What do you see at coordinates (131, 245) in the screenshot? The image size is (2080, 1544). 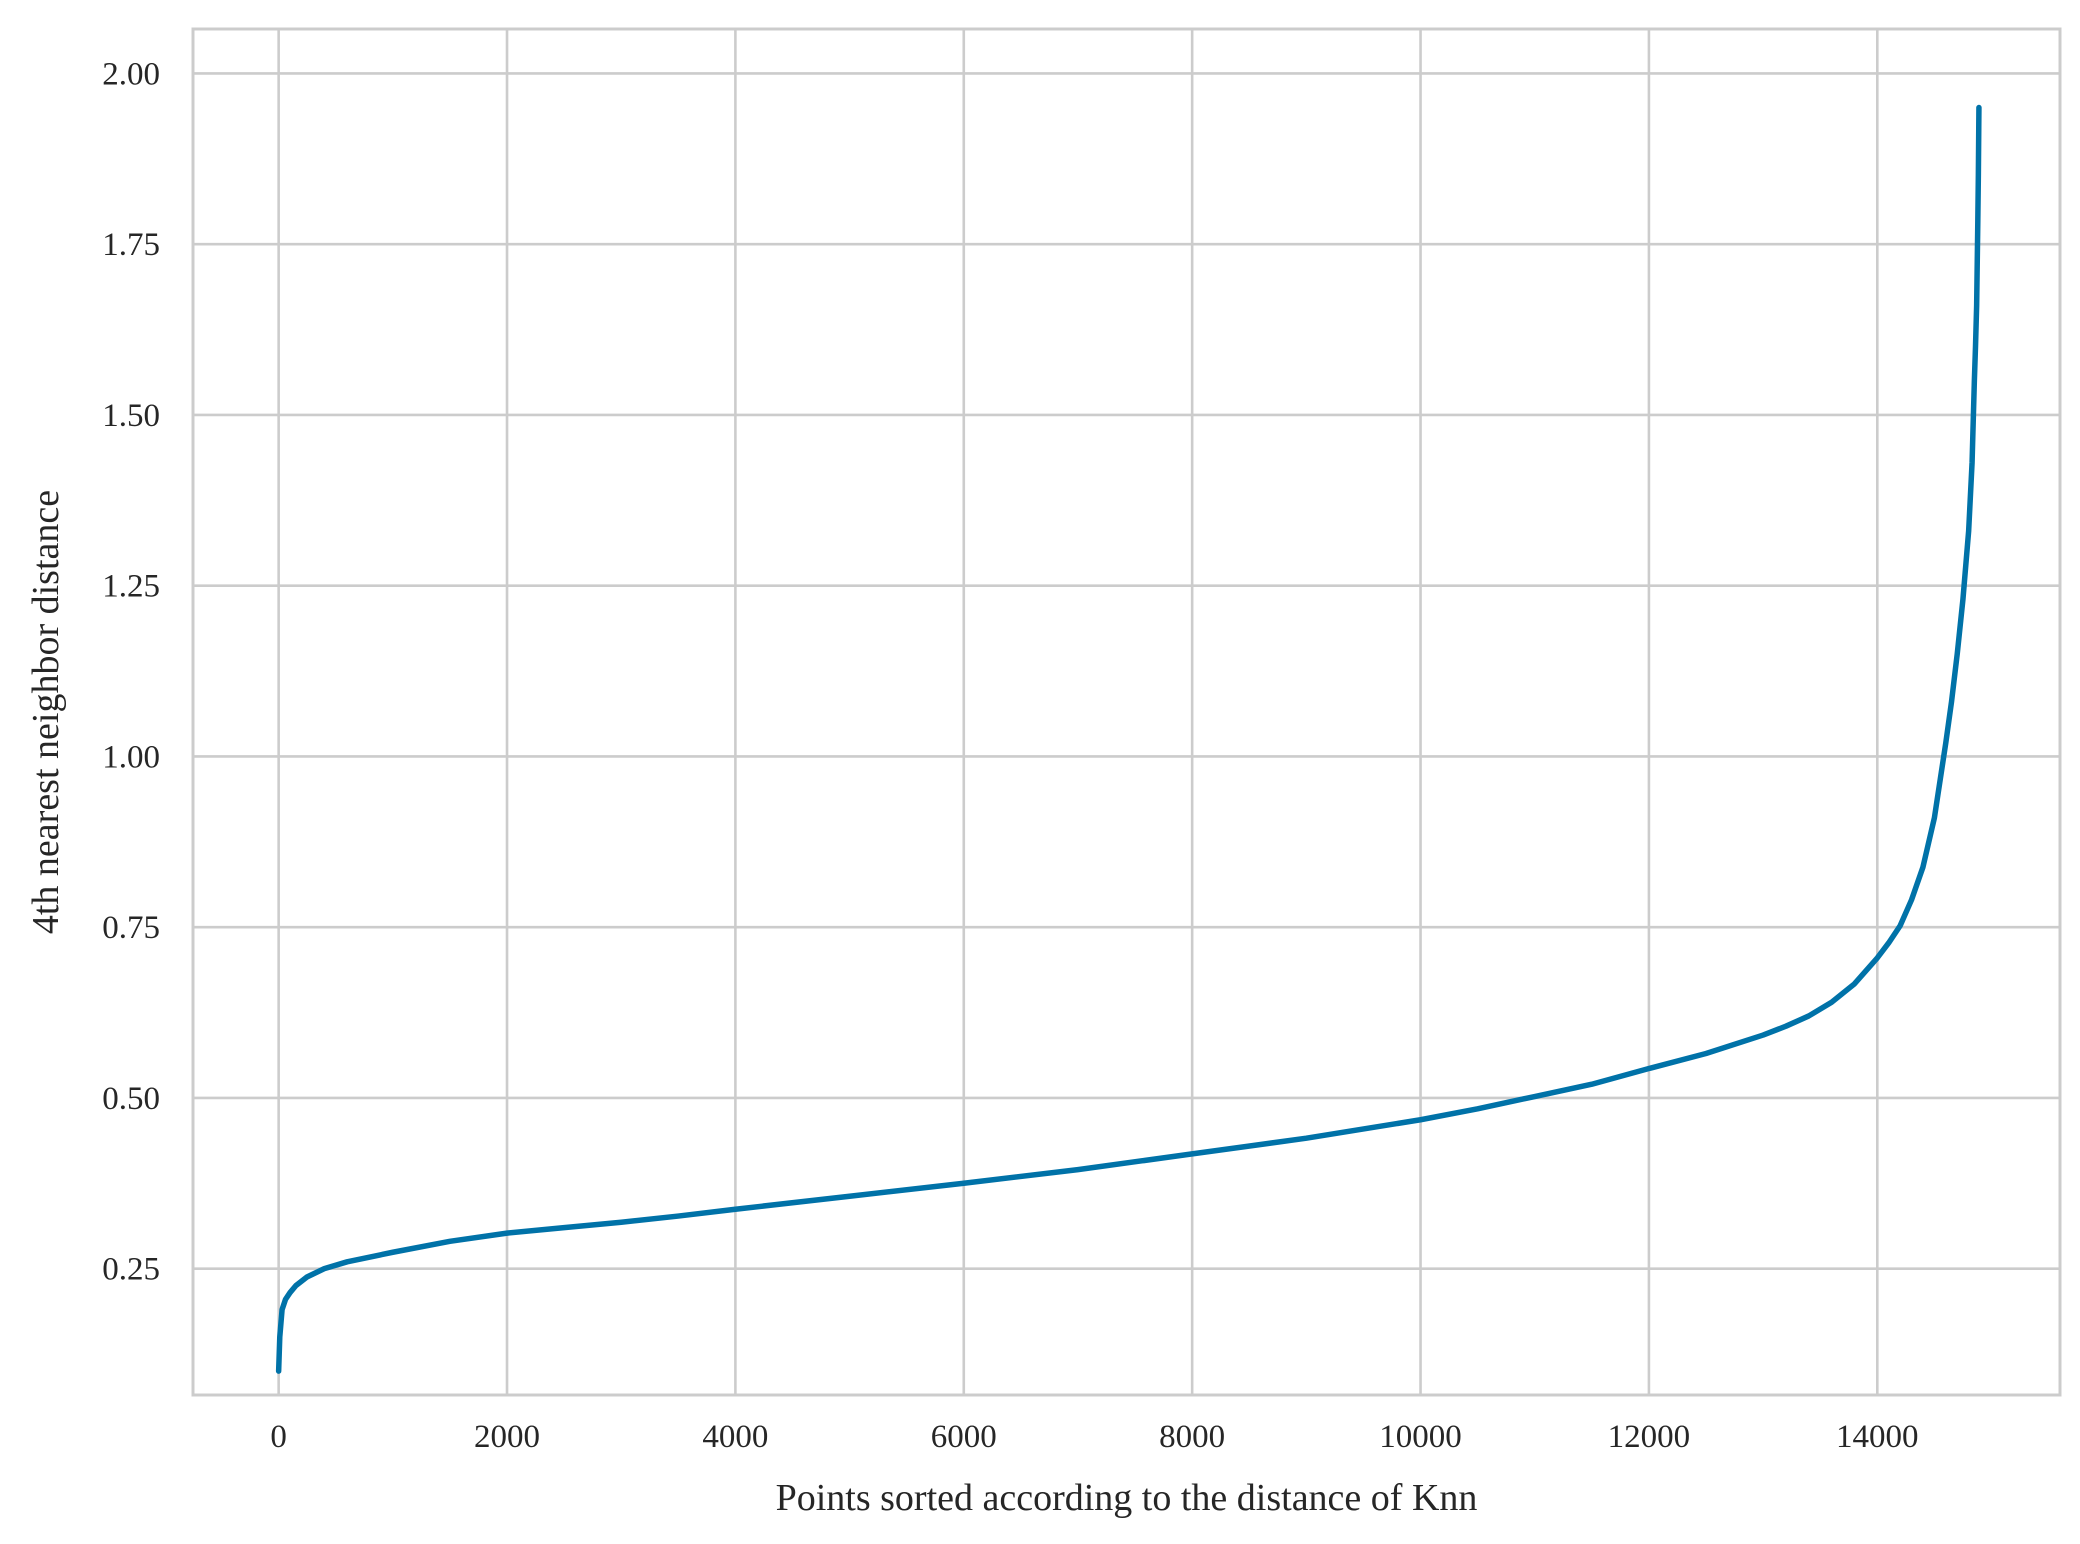 I see `y-tick-label: 1.75` at bounding box center [131, 245].